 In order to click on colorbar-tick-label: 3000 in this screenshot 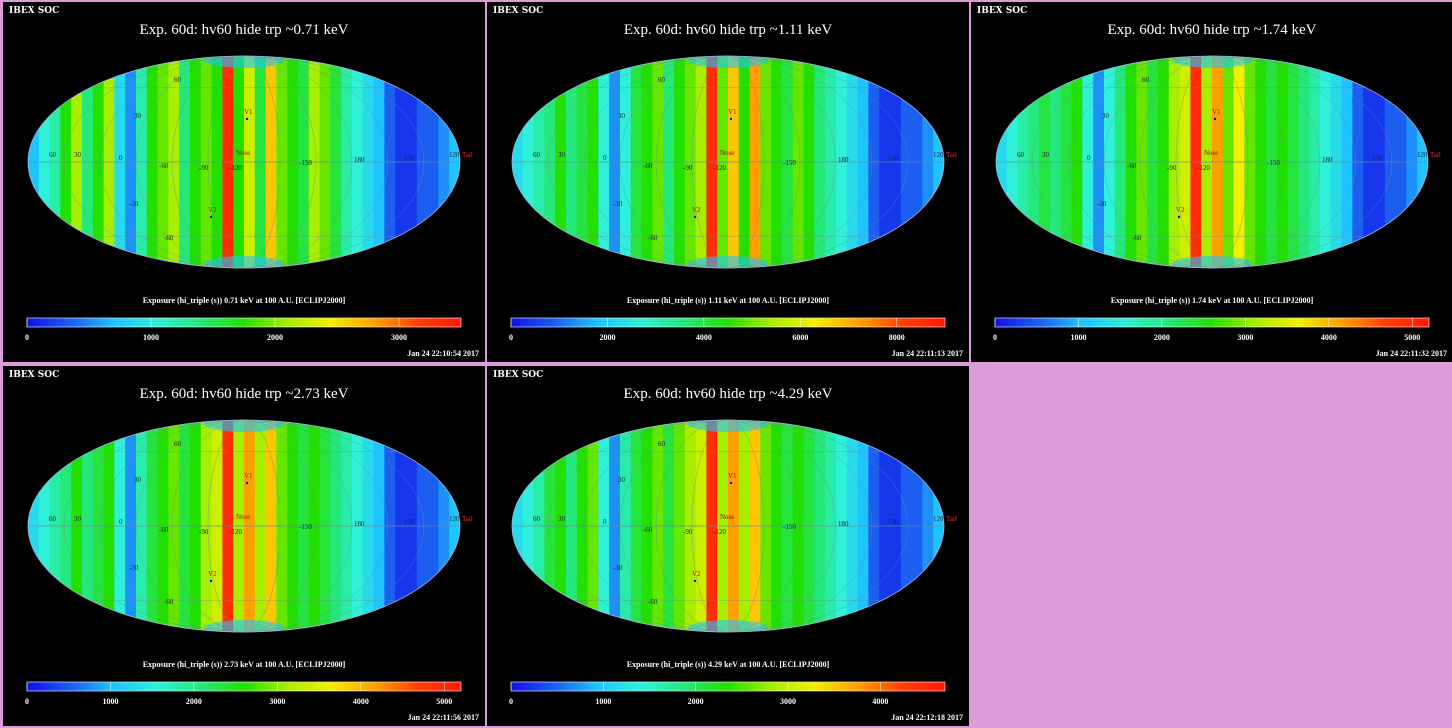, I will do `click(277, 701)`.